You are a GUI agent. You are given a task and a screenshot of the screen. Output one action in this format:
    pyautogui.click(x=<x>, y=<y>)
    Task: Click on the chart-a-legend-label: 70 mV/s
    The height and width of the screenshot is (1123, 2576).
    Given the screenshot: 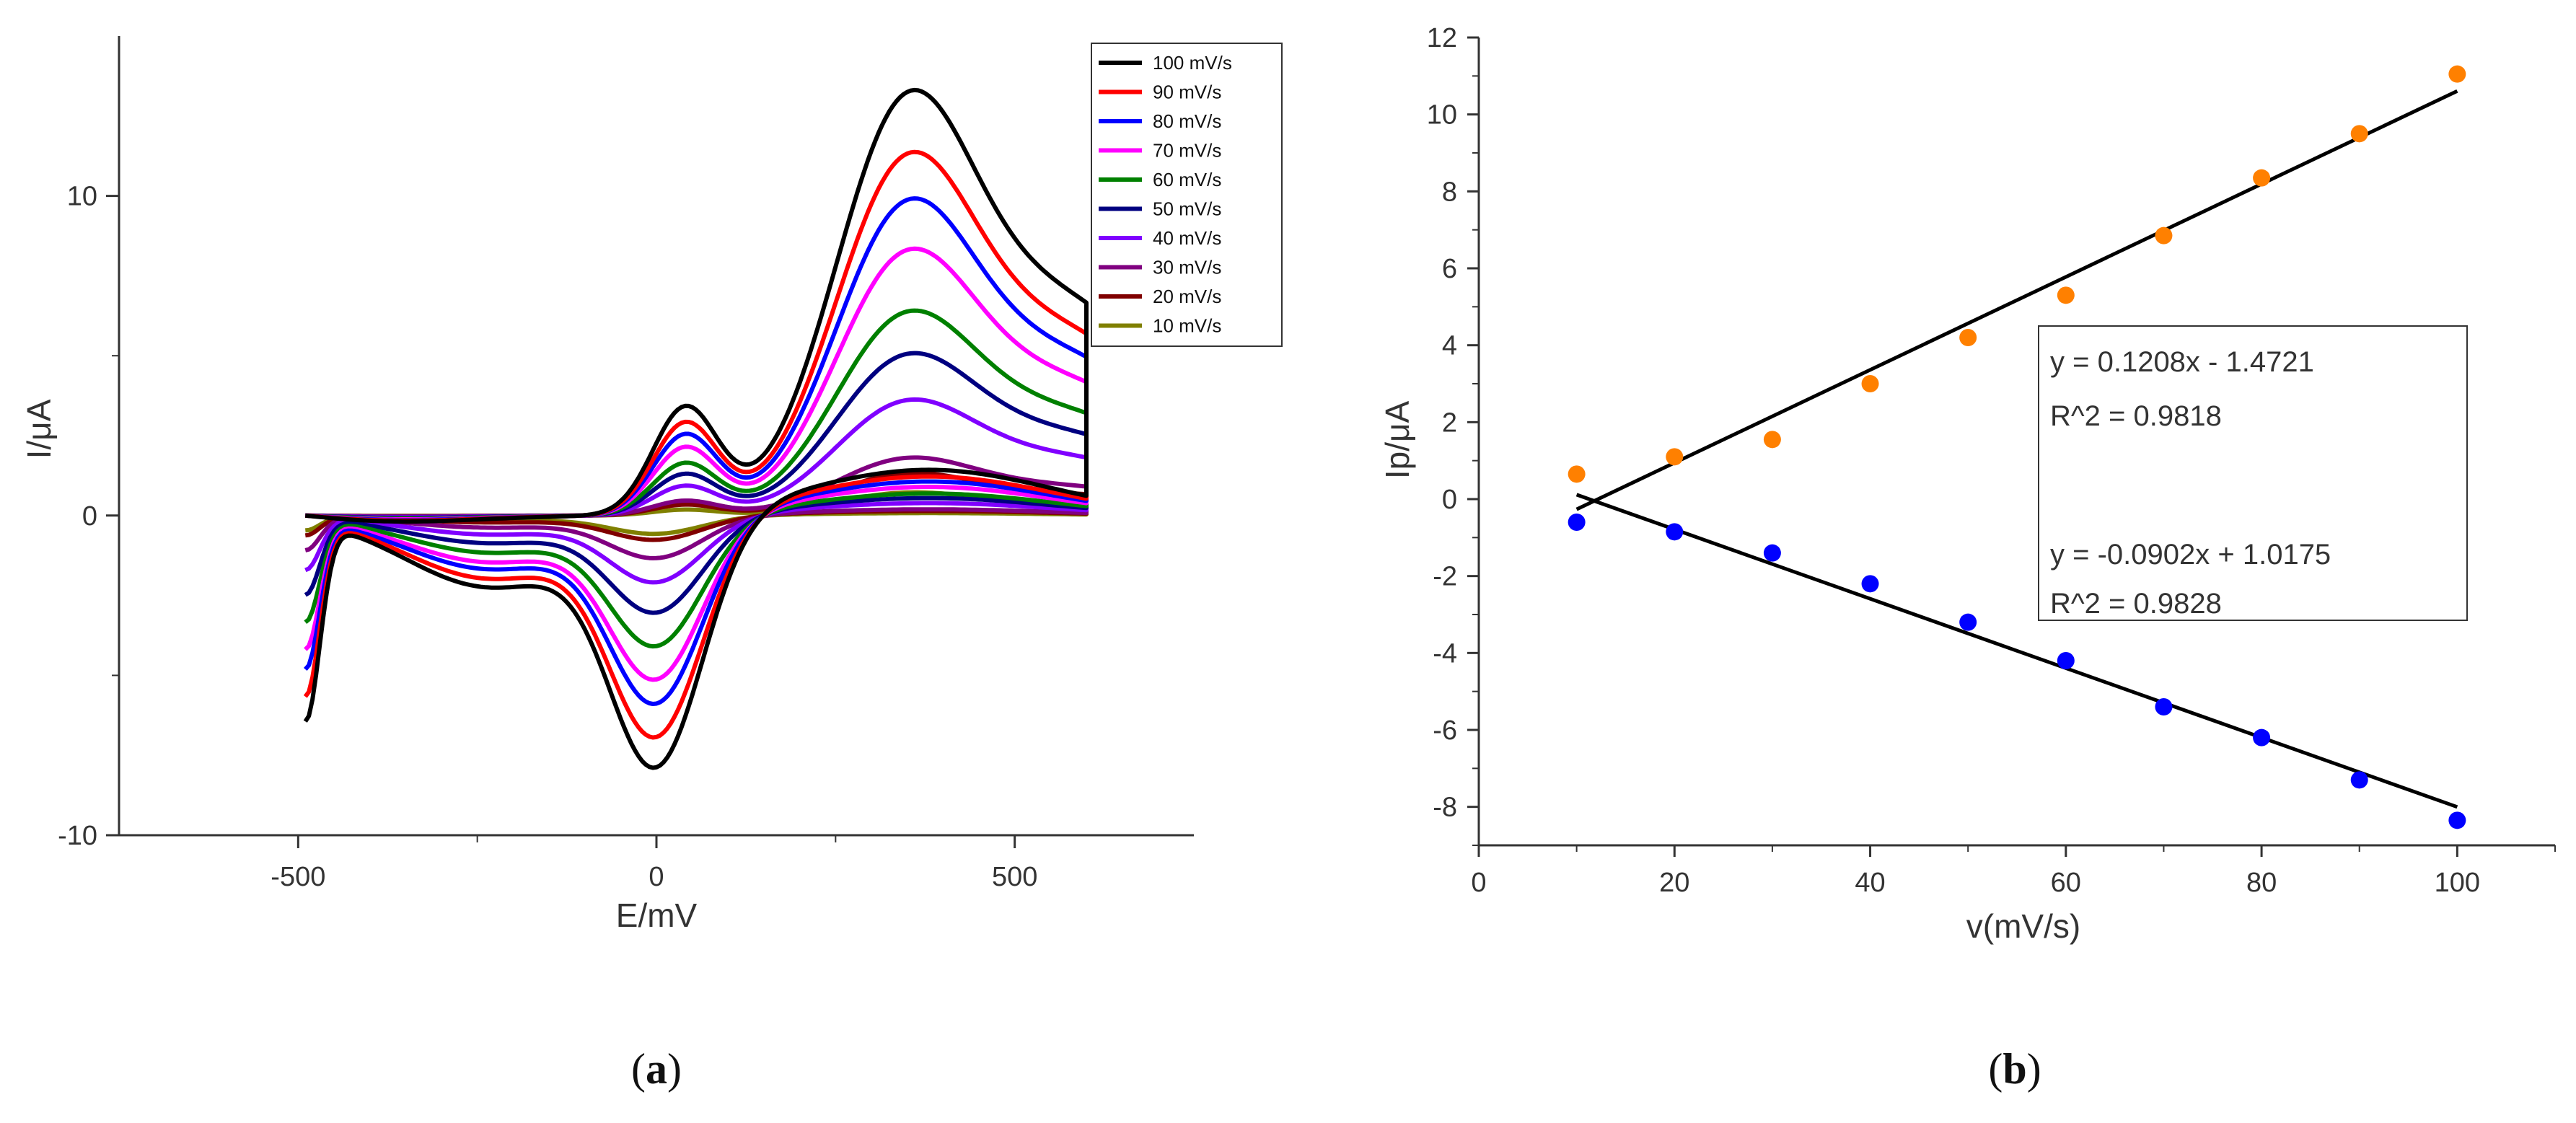 What is the action you would take?
    pyautogui.click(x=1187, y=151)
    